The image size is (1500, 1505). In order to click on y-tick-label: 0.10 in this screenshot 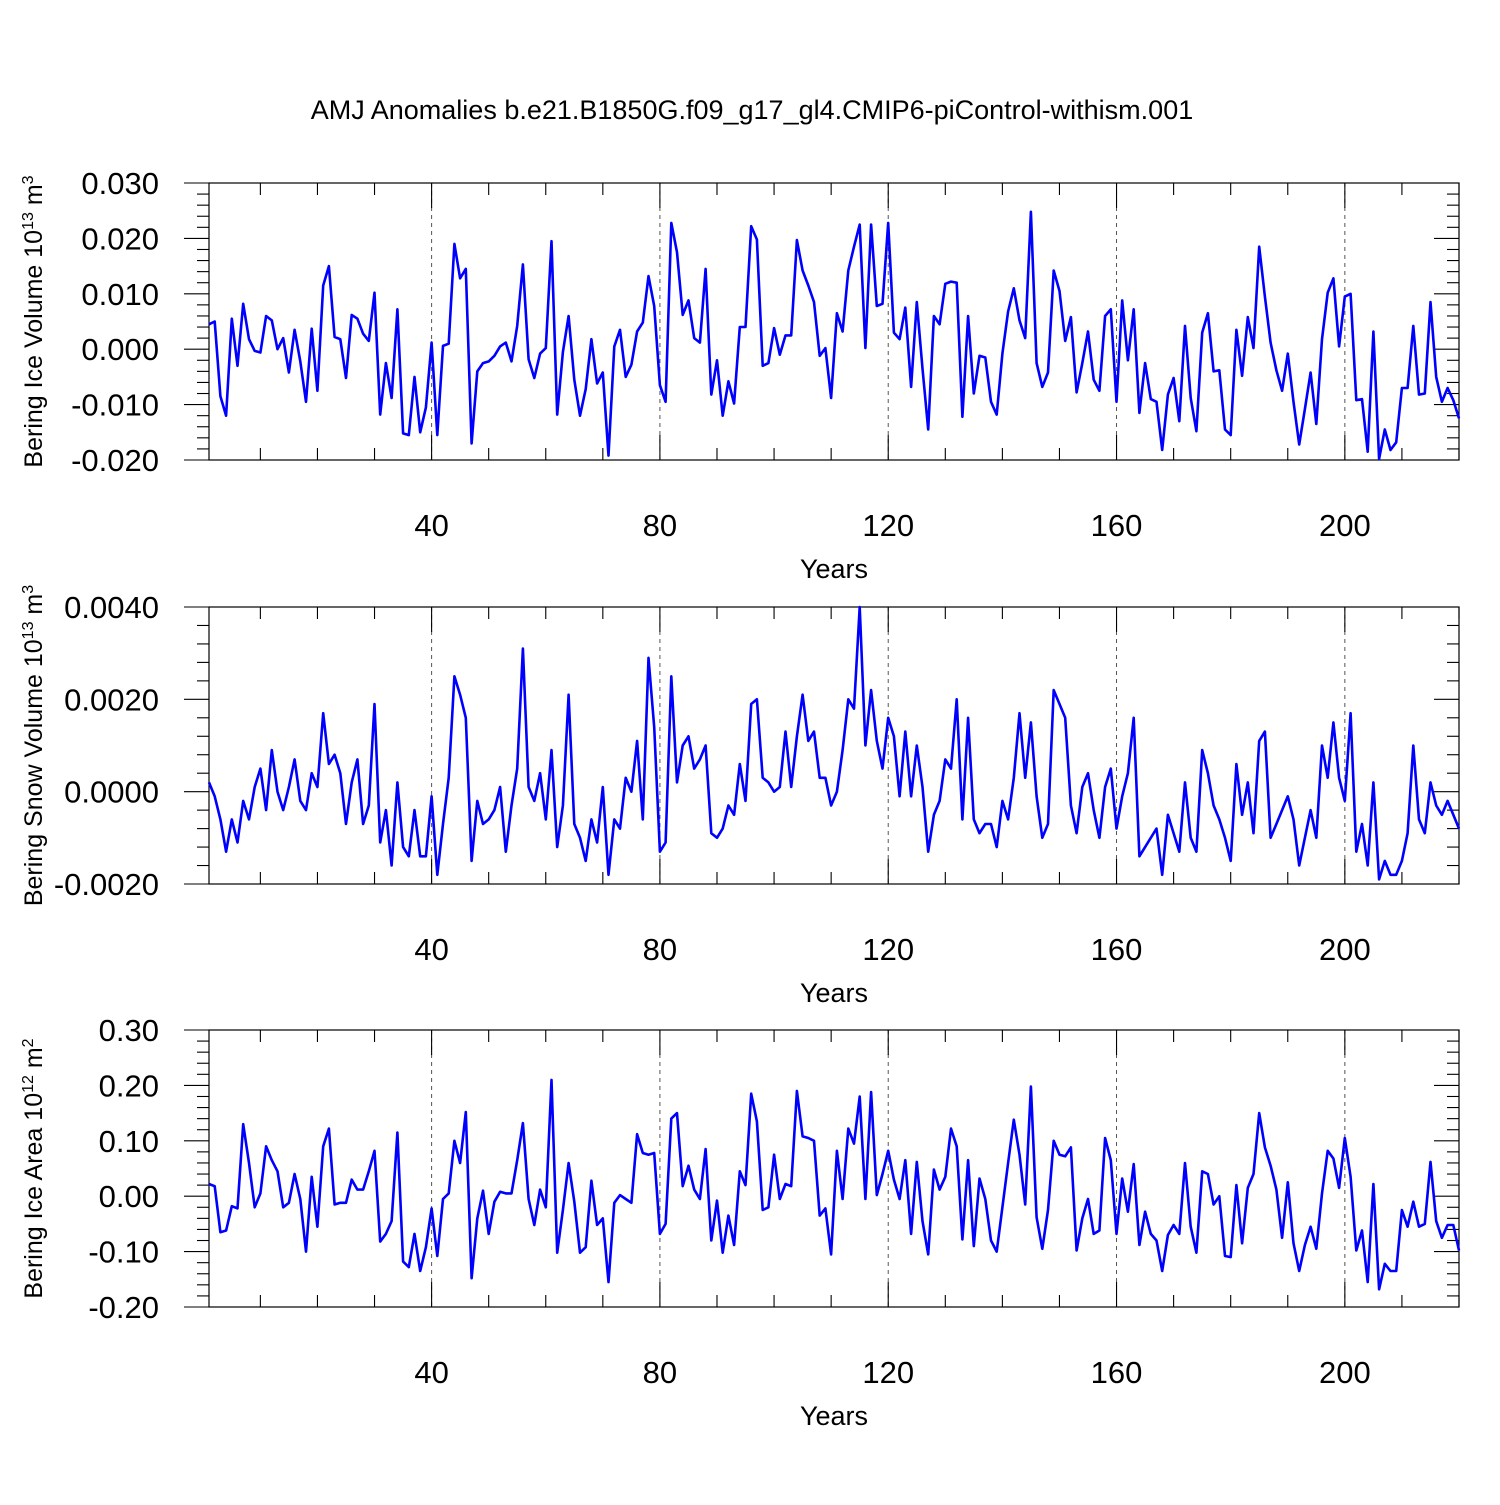, I will do `click(129, 1141)`.